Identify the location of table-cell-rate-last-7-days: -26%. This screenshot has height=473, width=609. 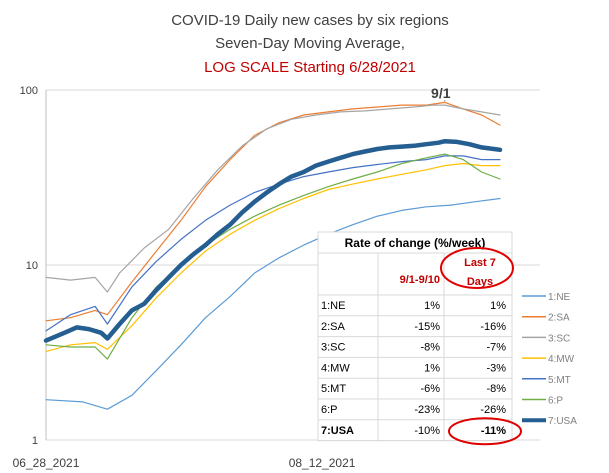
(493, 410).